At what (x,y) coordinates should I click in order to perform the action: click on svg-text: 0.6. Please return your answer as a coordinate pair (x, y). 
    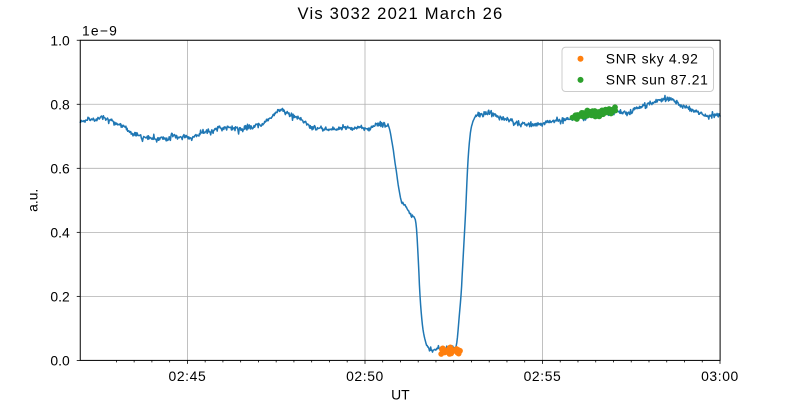
    Looking at the image, I should click on (60, 168).